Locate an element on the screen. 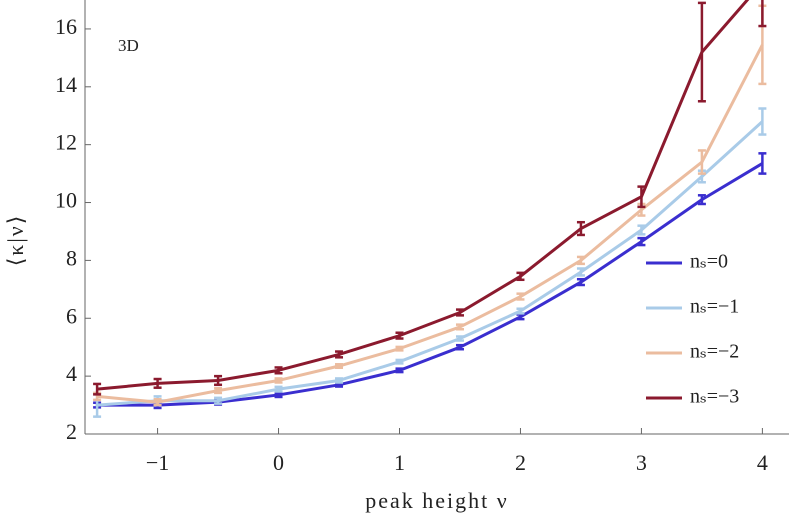 The height and width of the screenshot is (521, 789). x-tick-label: −1 is located at coordinates (157, 462).